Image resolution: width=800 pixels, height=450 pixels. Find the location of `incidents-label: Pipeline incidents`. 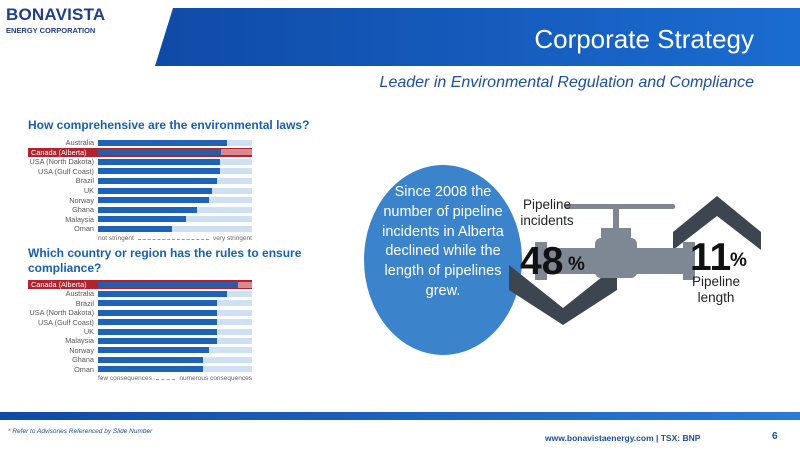

incidents-label: Pipeline incidents is located at coordinates (547, 212).